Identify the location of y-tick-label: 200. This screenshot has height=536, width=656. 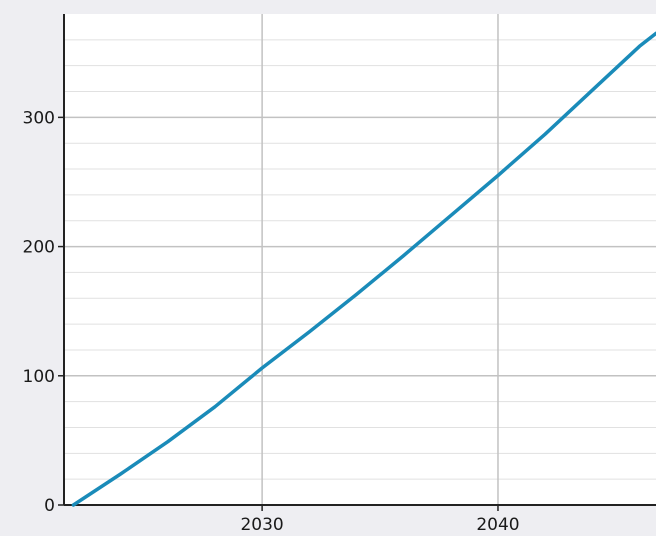
(39, 248).